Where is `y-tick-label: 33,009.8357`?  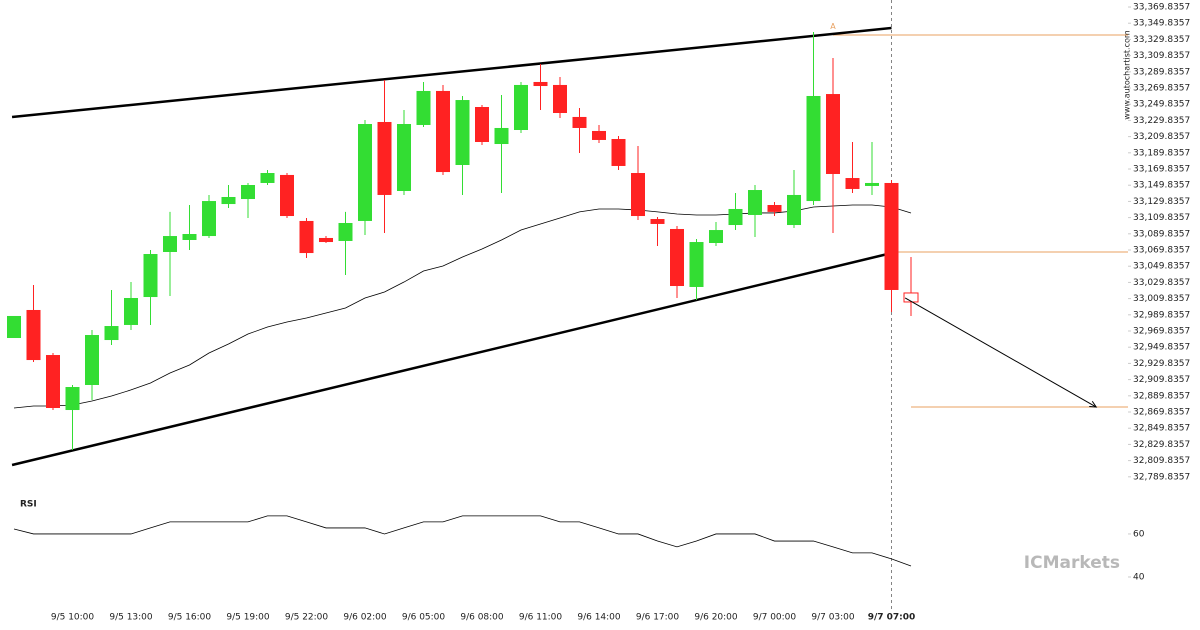 y-tick-label: 33,009.8357 is located at coordinates (1161, 299).